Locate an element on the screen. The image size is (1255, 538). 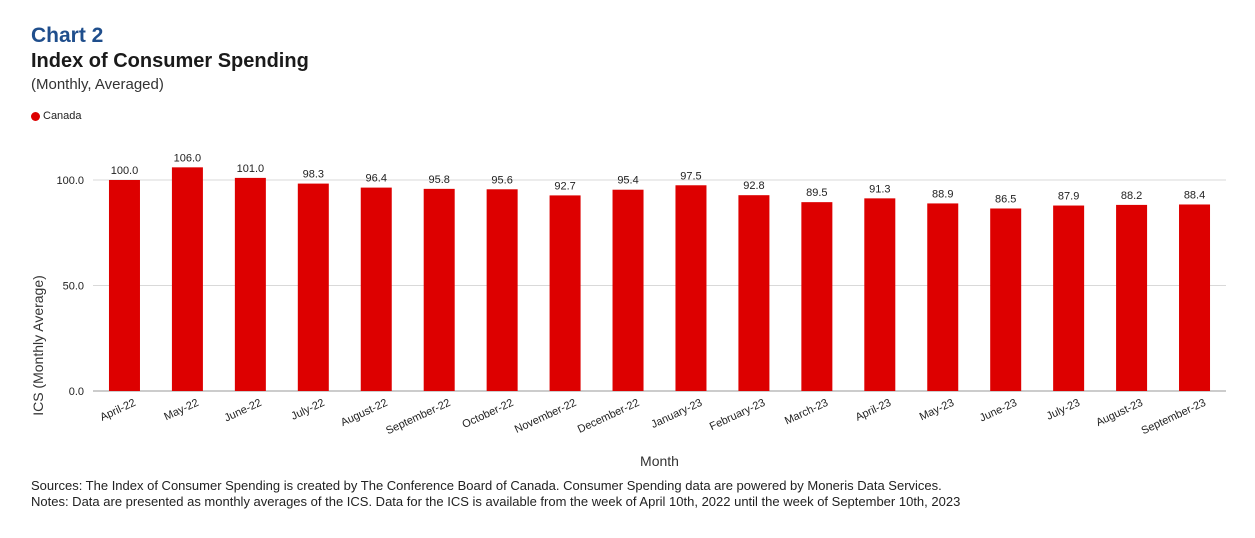
x-tick-label: September-22 is located at coordinates (418, 417).